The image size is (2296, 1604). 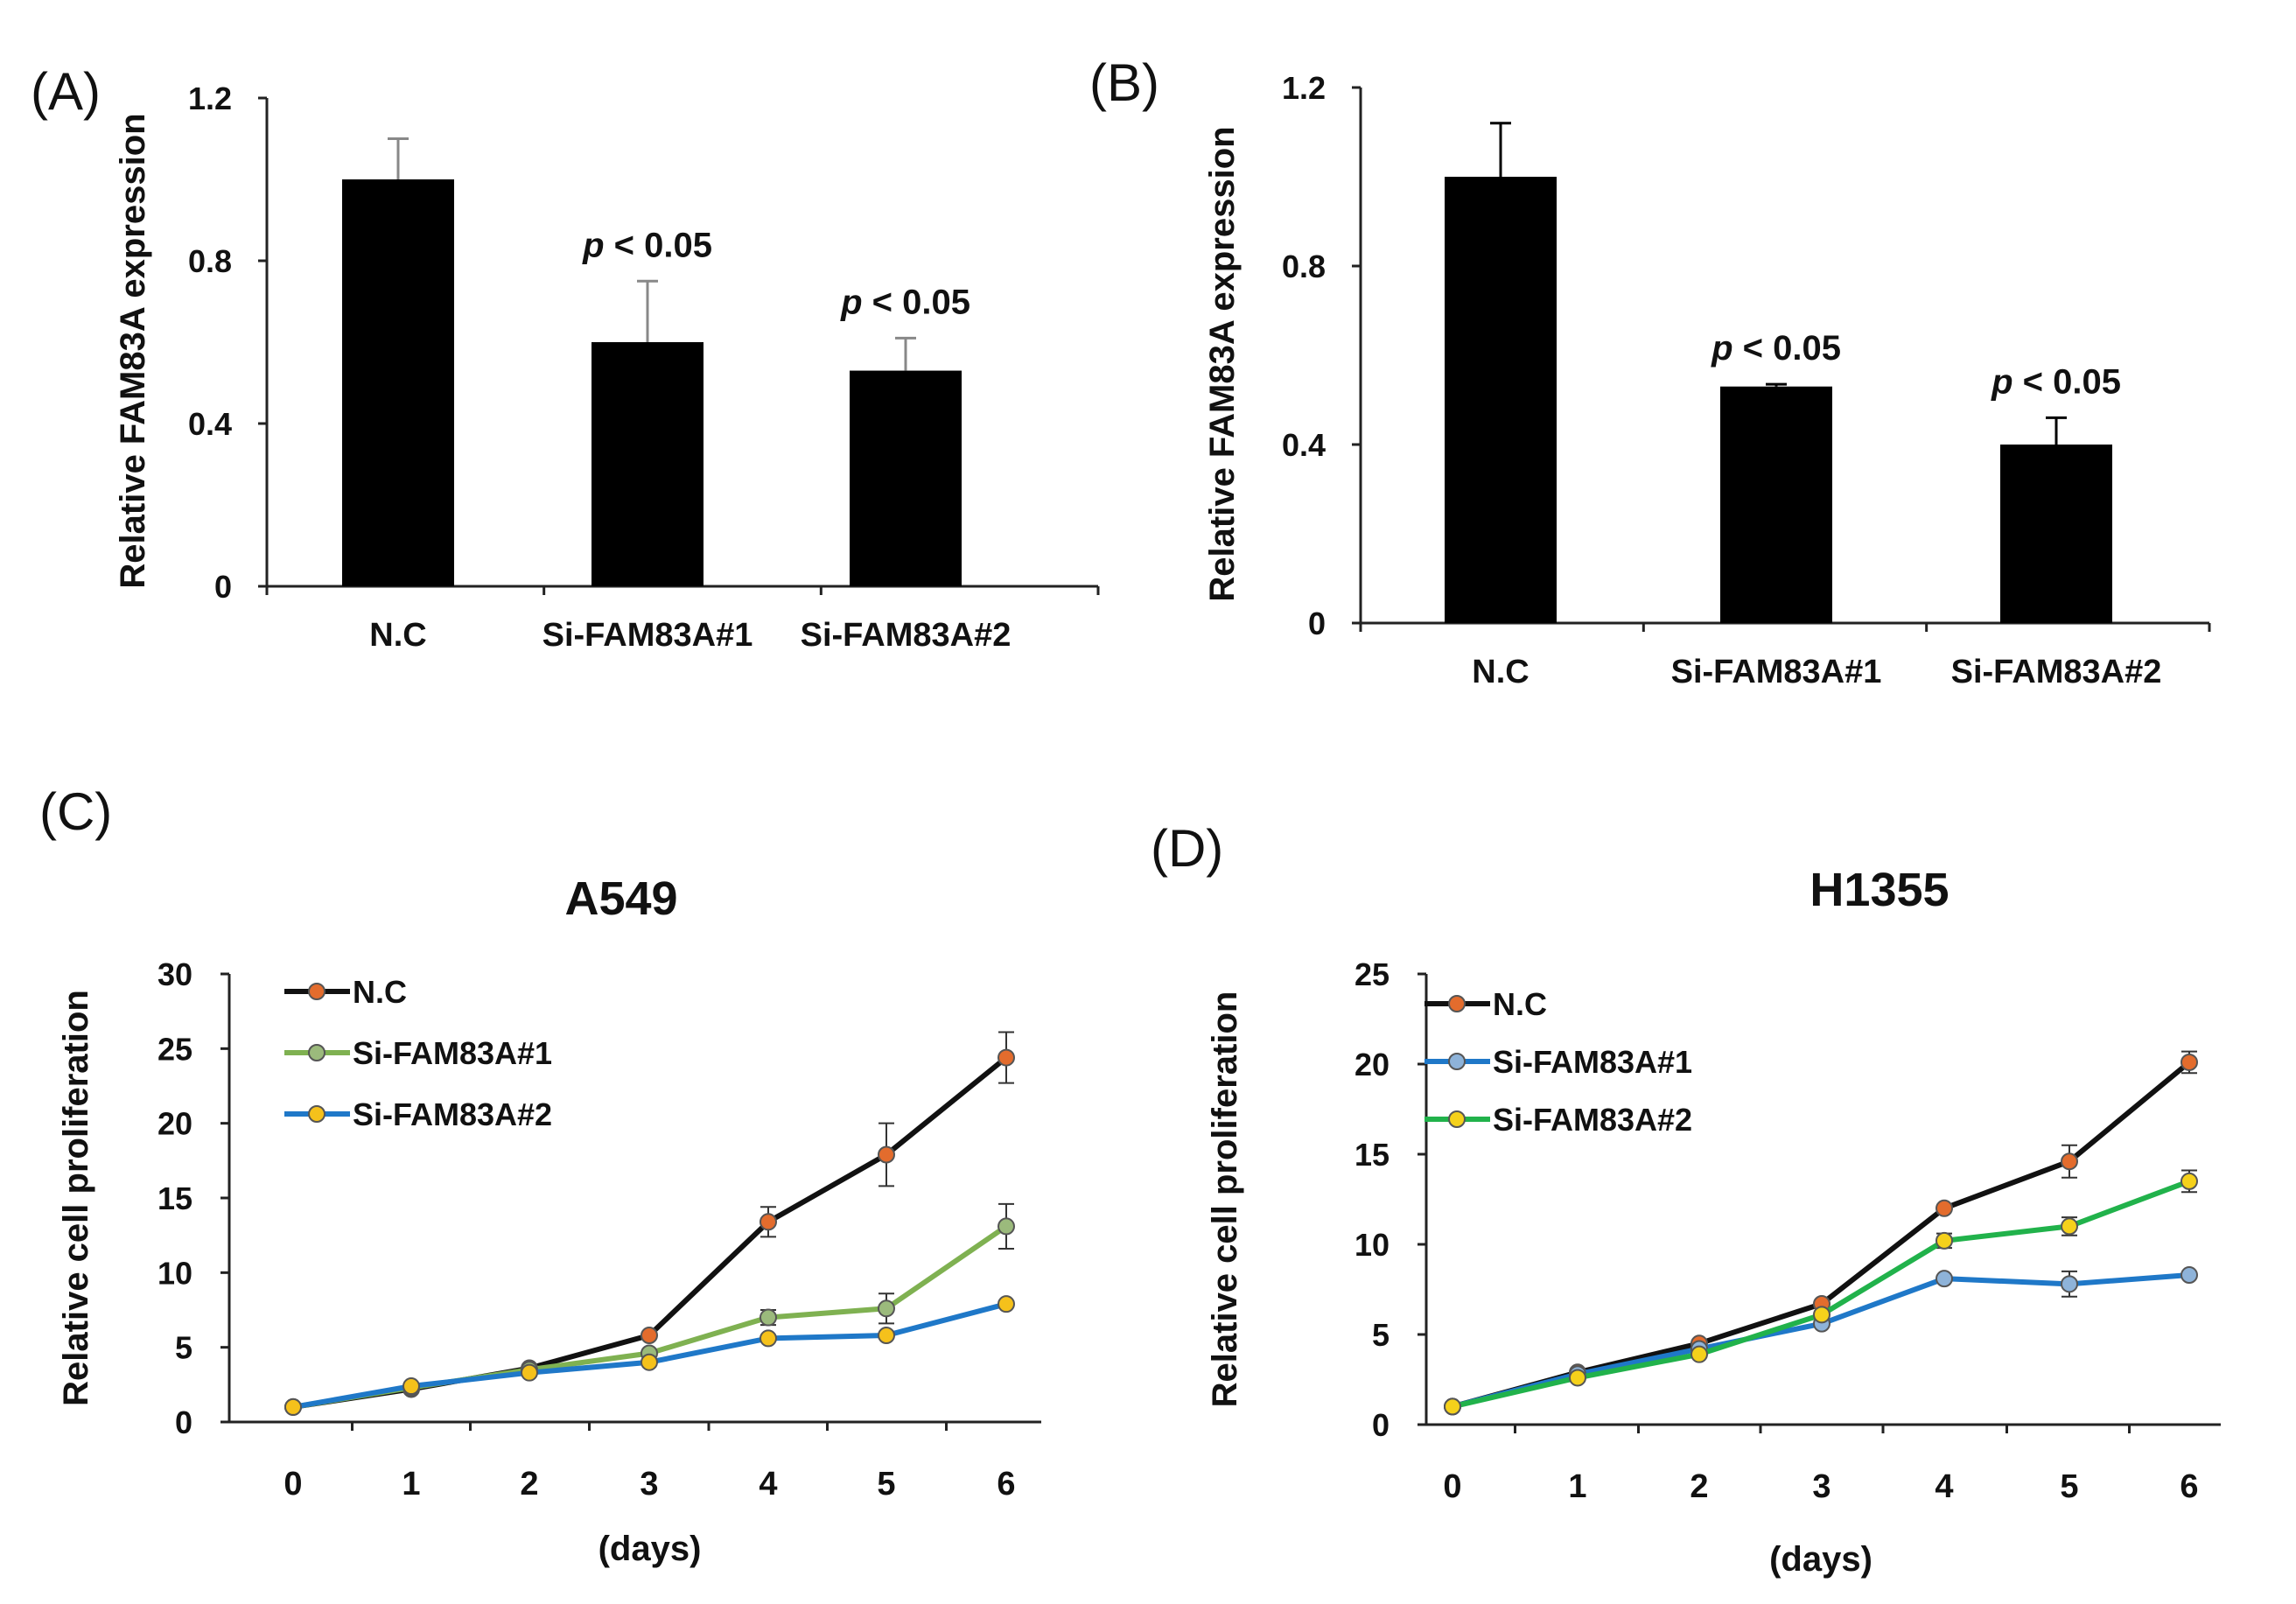 What do you see at coordinates (66, 91) in the screenshot?
I see `panel-label: (A)` at bounding box center [66, 91].